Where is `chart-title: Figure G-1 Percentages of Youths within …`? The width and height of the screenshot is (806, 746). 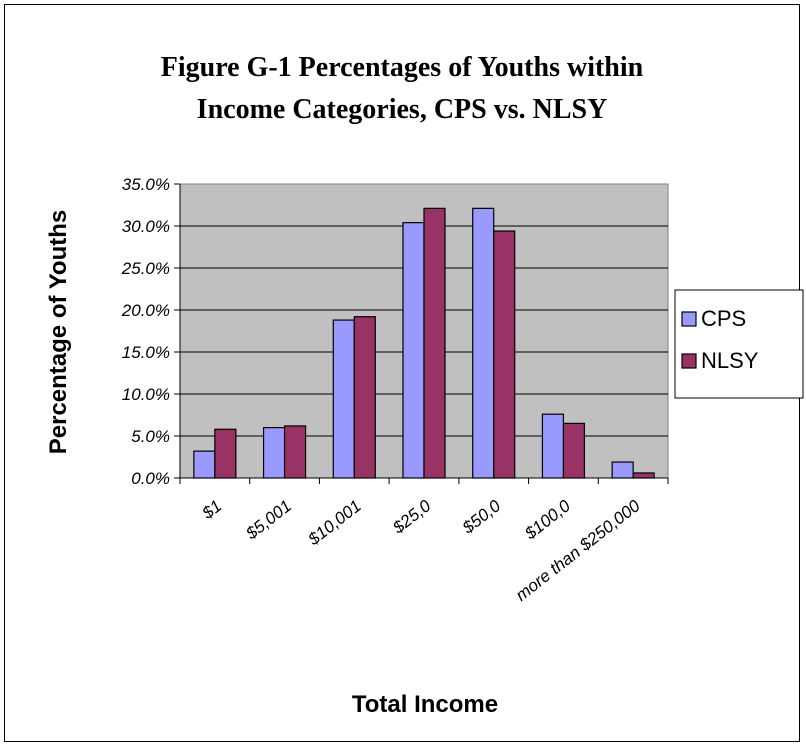
chart-title: Figure G-1 Percentages of Youths within … is located at coordinates (402, 89).